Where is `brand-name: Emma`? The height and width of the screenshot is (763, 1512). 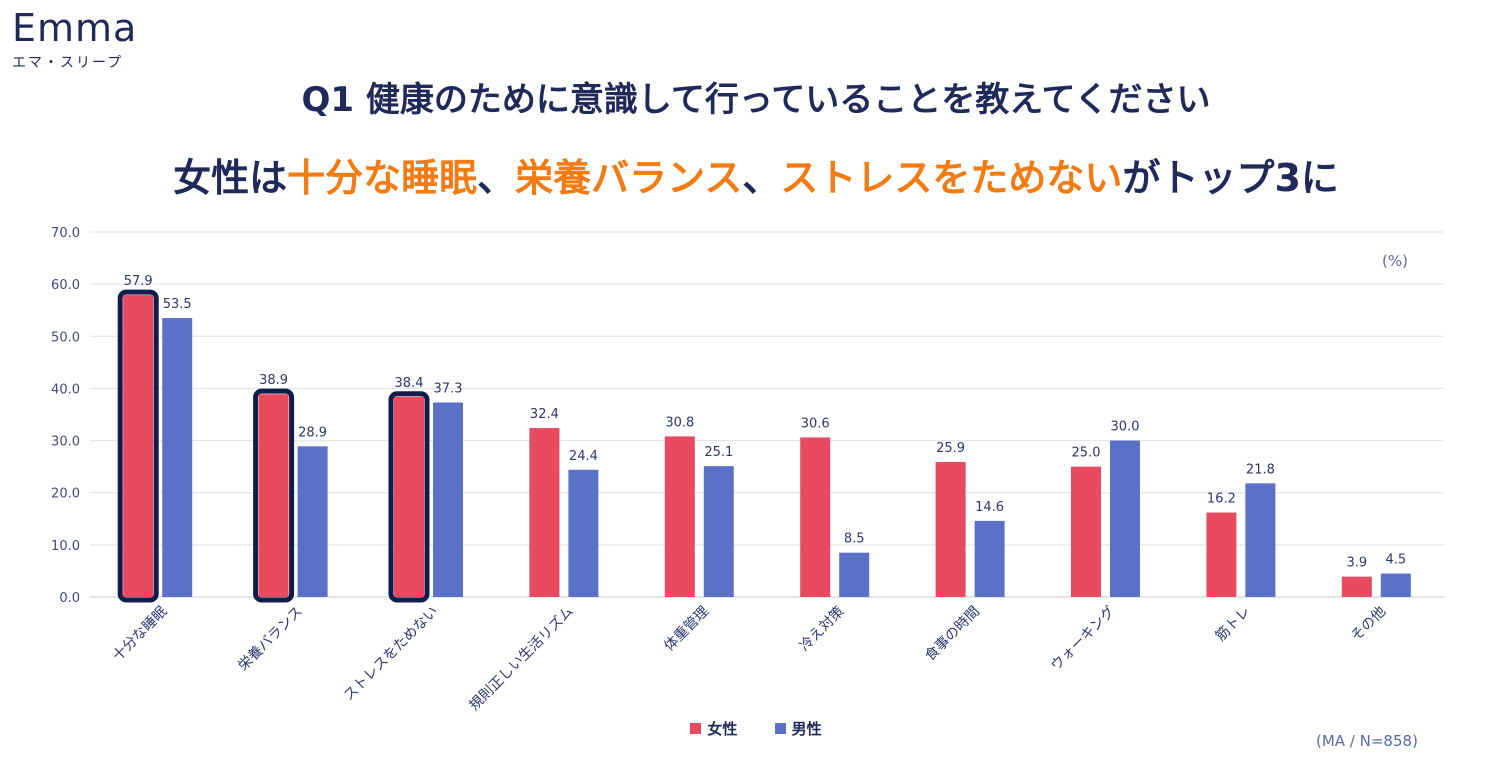
brand-name: Emma is located at coordinates (75, 28).